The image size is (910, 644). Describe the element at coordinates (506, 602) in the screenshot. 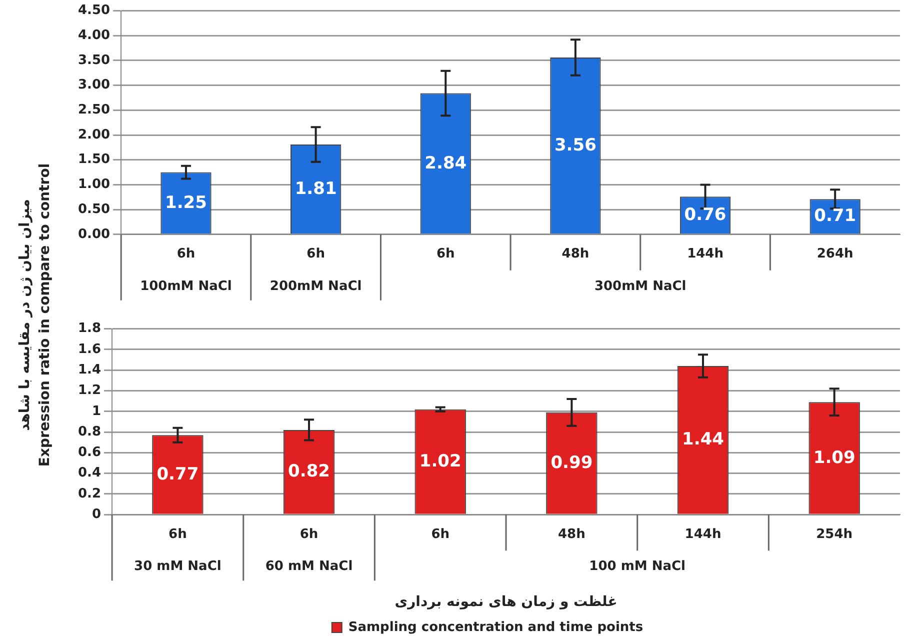

I see `x-axis-title: غلظت و زمان های نمونه برداری` at that location.